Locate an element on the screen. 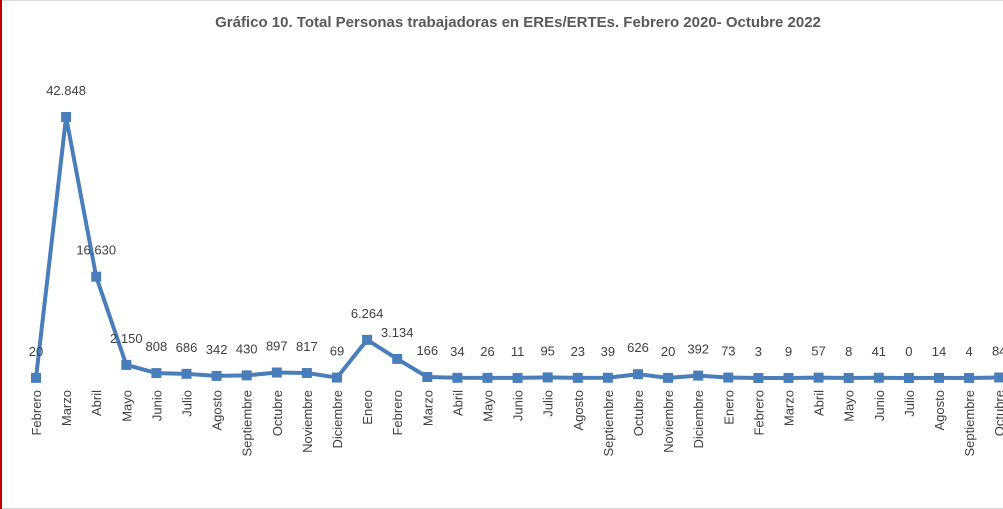 The image size is (1003, 509). data-label: 84 is located at coordinates (997, 350).